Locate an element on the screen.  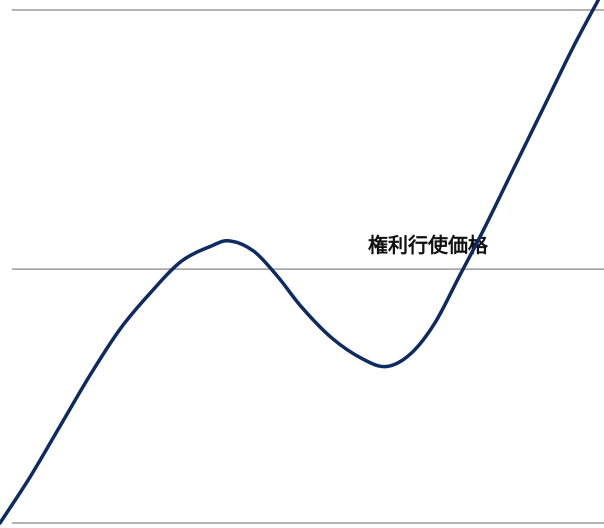
strike-price-label: 権利行使価格 is located at coordinates (428, 245).